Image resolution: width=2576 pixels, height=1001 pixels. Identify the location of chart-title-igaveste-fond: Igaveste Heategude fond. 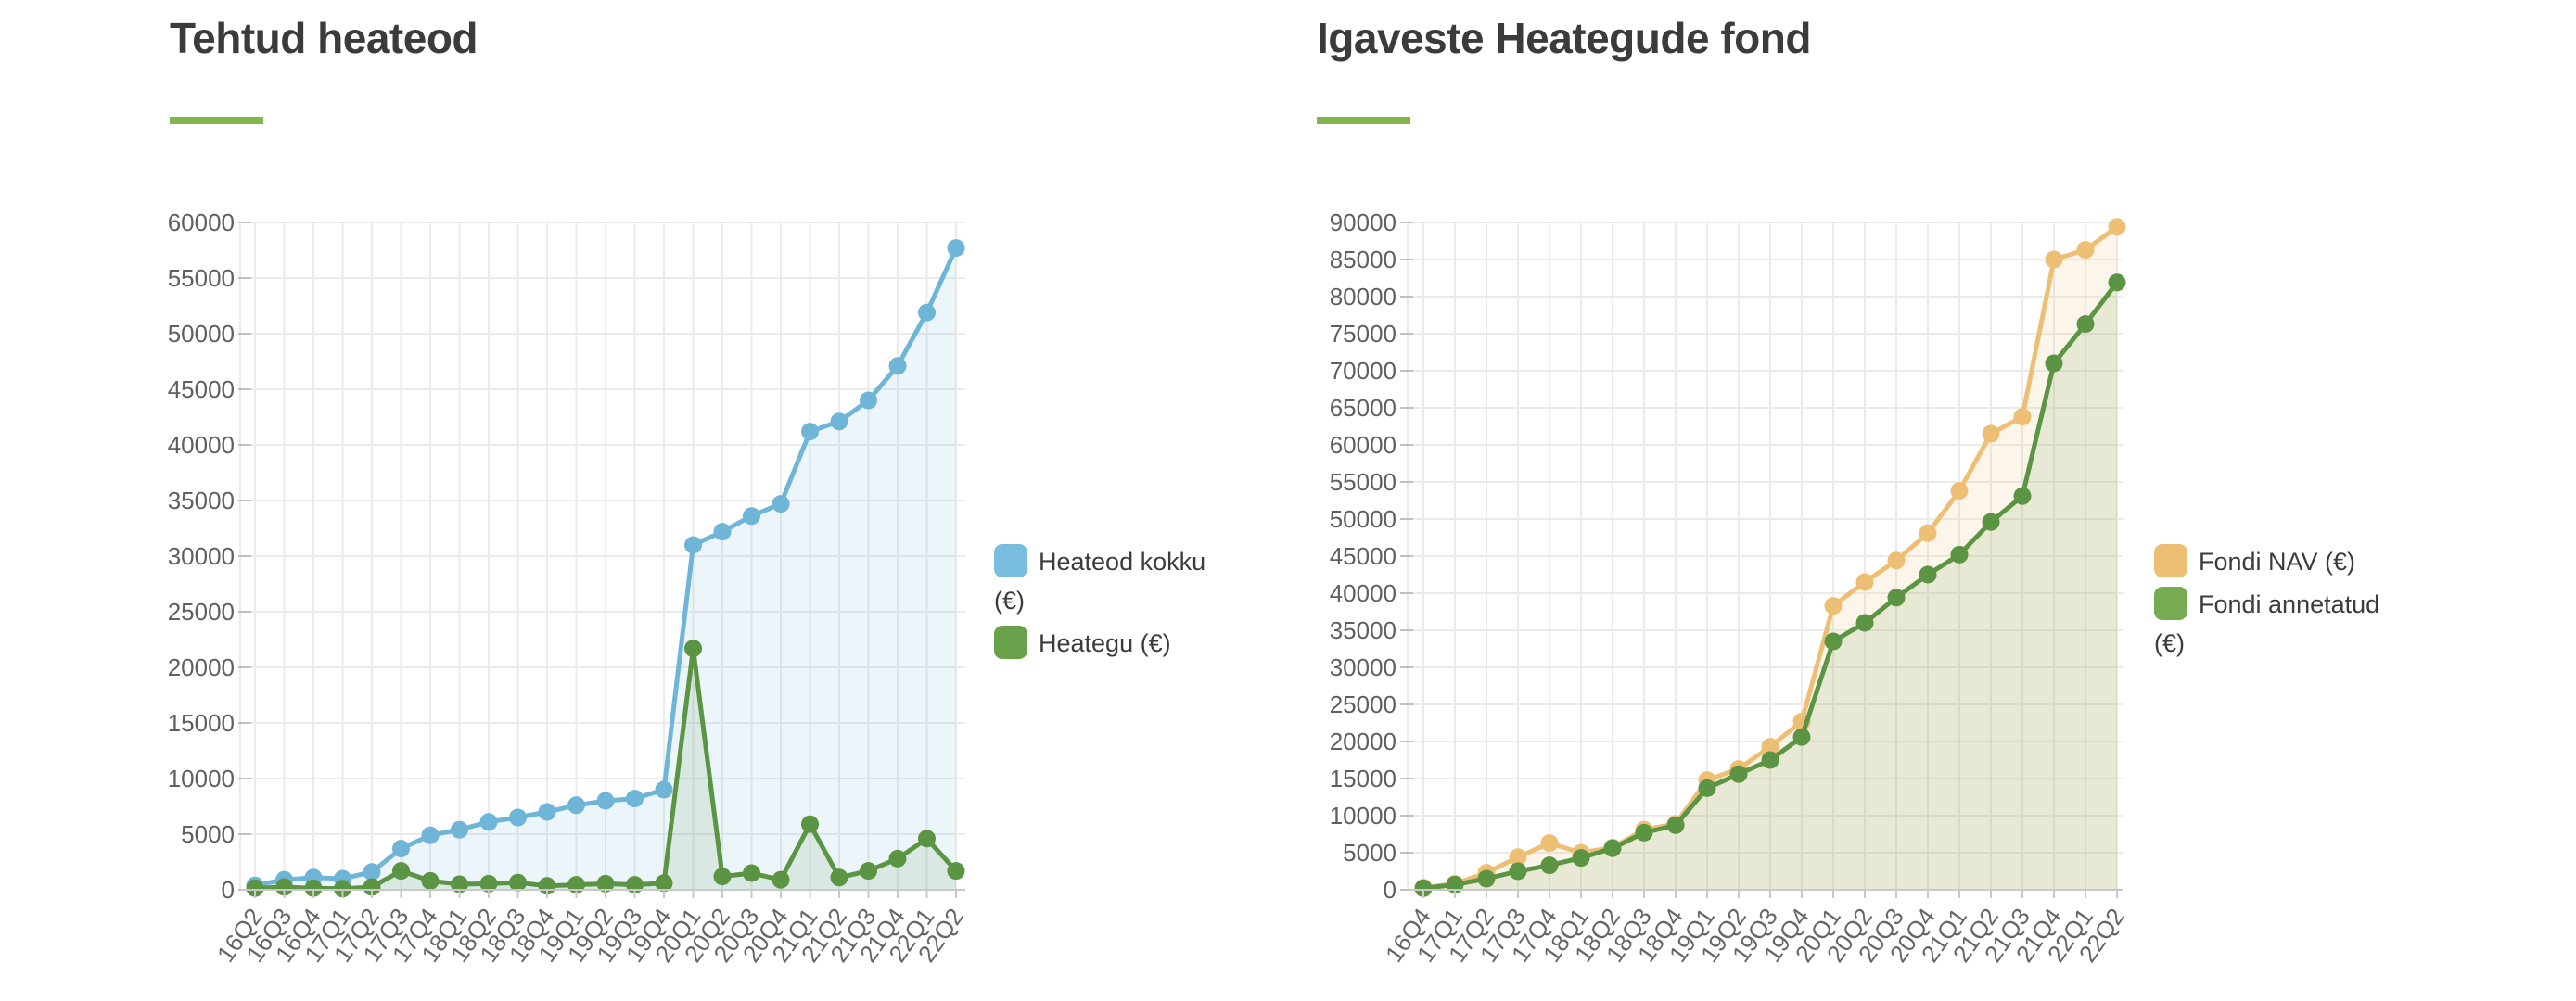
(1564, 38).